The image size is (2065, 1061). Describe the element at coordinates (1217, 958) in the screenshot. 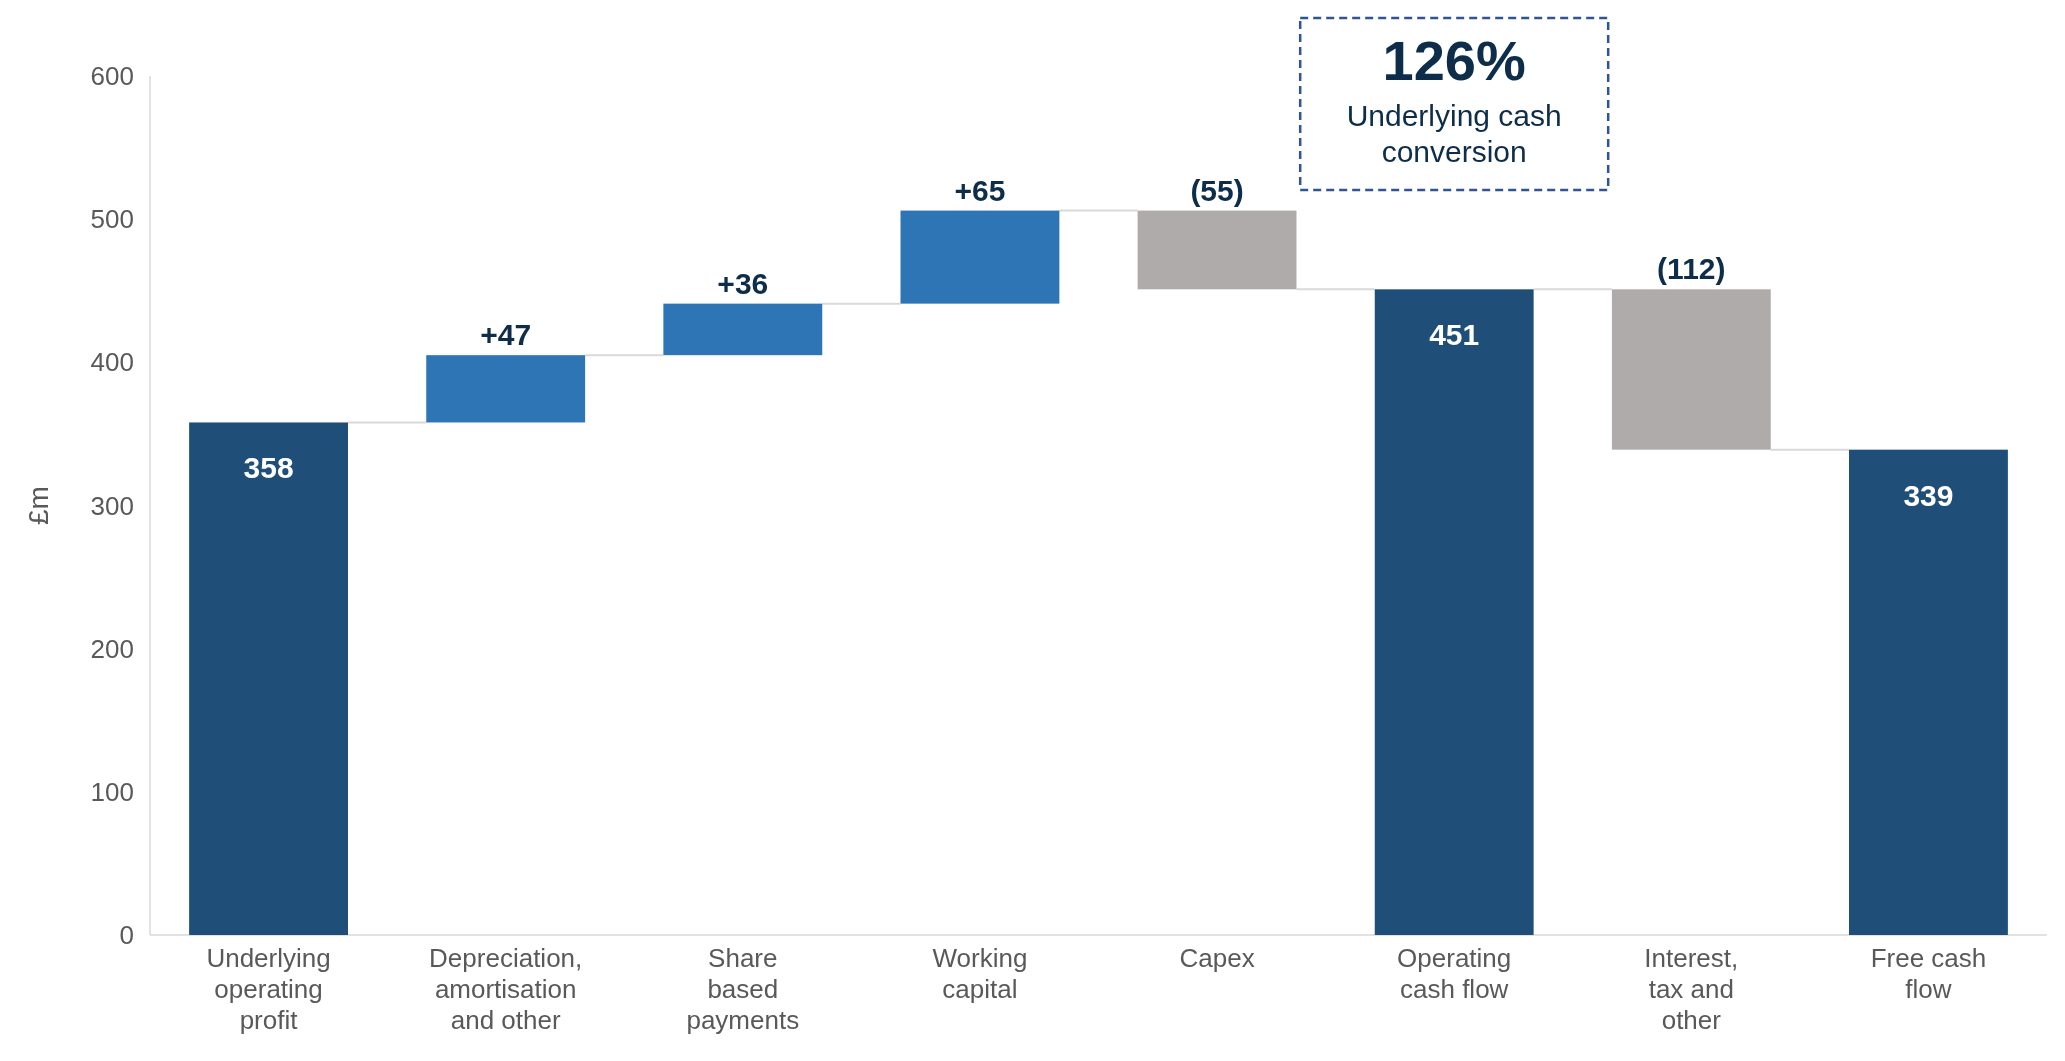

I see `x-tick-label: Capex` at that location.